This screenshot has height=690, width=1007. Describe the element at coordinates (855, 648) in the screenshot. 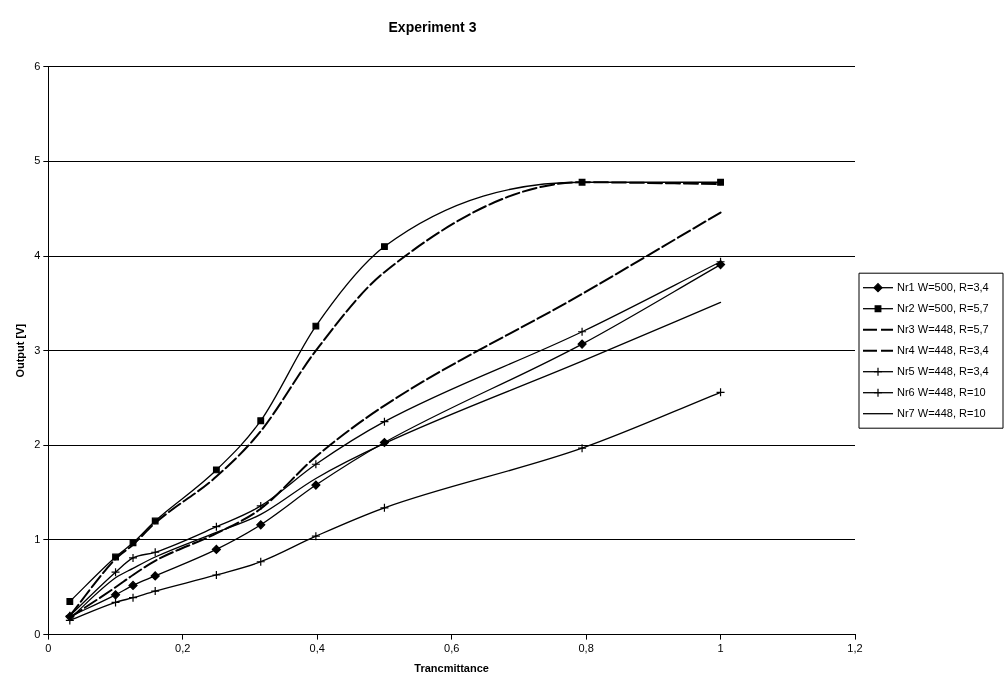

I see `x-tick-label: 1,2` at that location.